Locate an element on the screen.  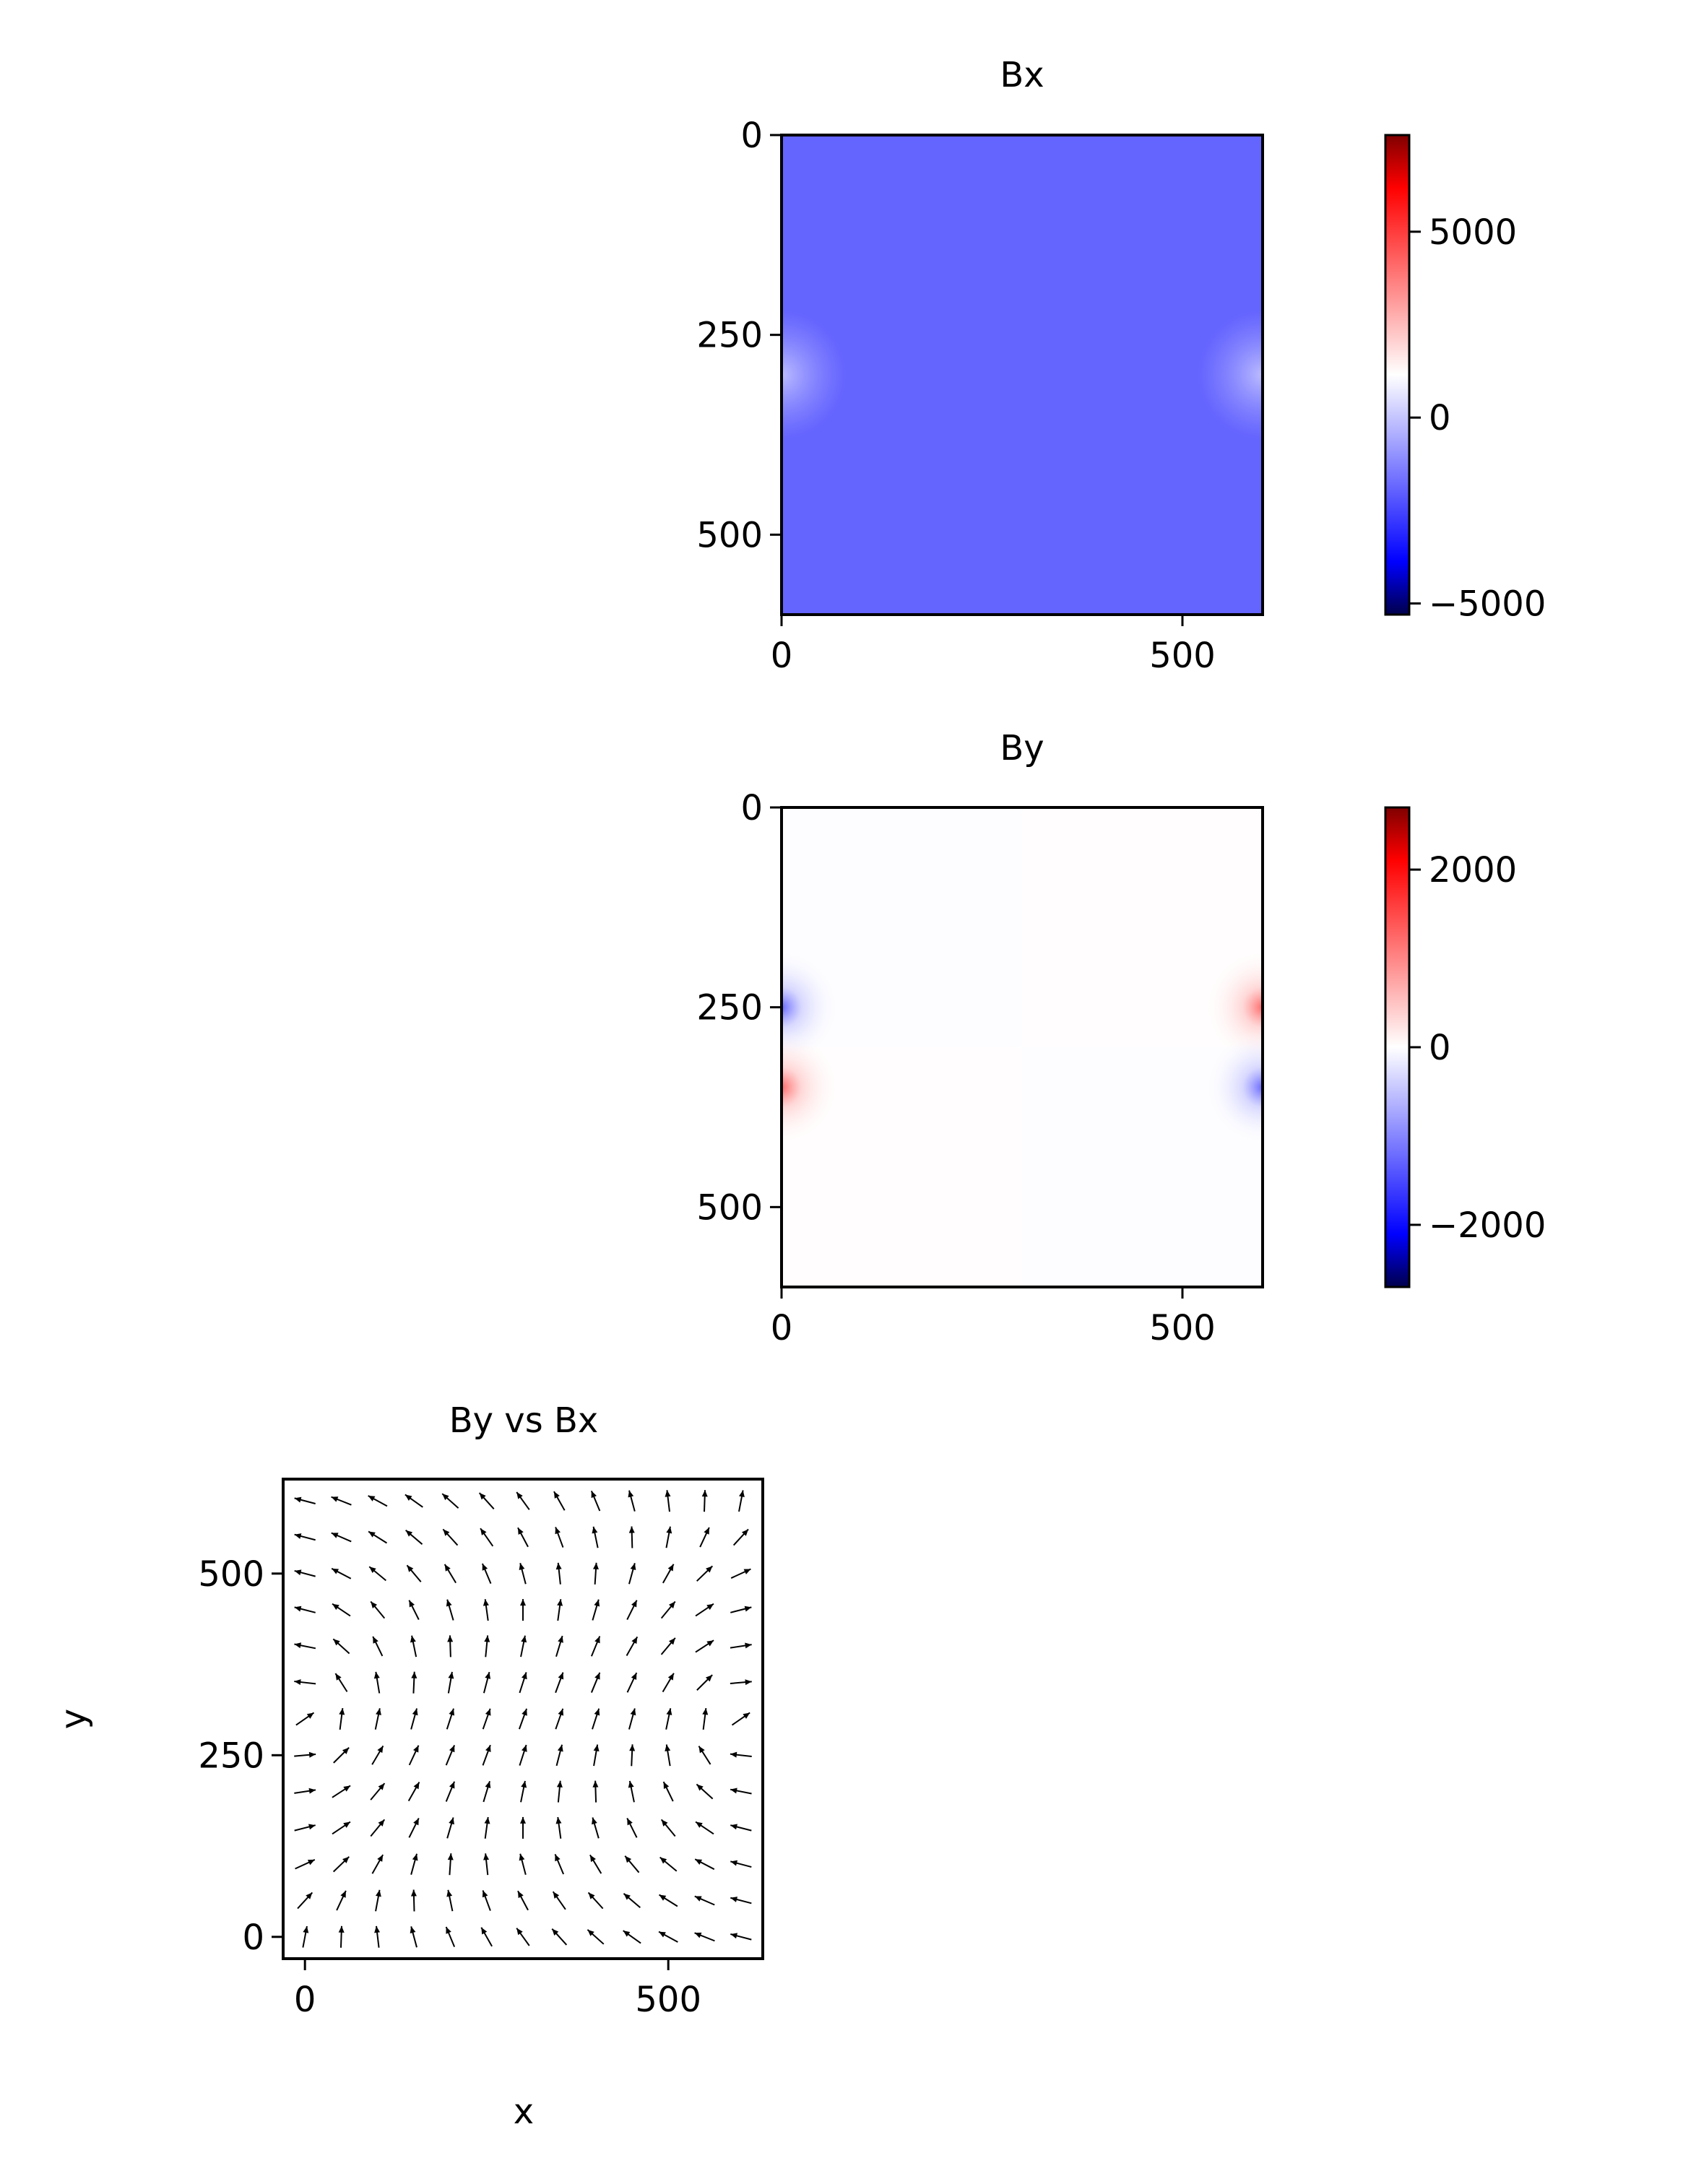
quiver-x-ticks: 0 500 is located at coordinates (498, 1989).